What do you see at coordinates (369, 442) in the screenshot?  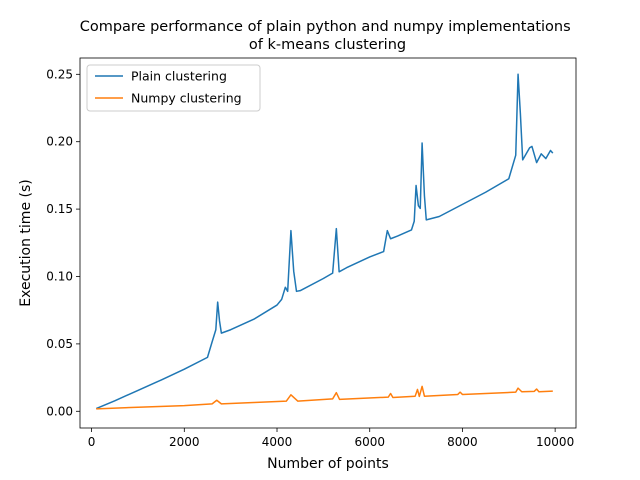 I see `x-tick-label: 6000` at bounding box center [369, 442].